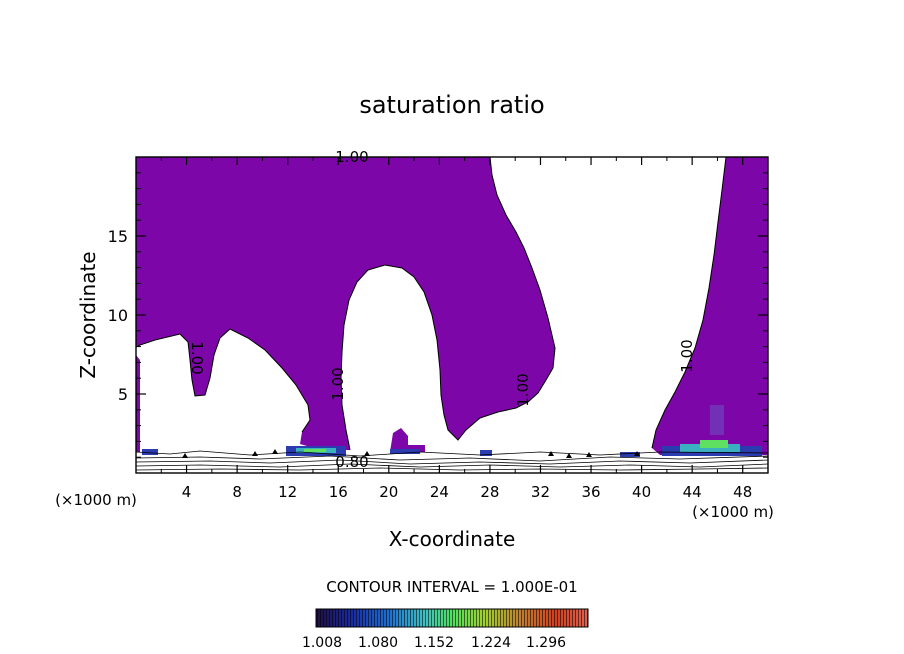  Describe the element at coordinates (118, 315) in the screenshot. I see `y-tick-label: 10` at that location.